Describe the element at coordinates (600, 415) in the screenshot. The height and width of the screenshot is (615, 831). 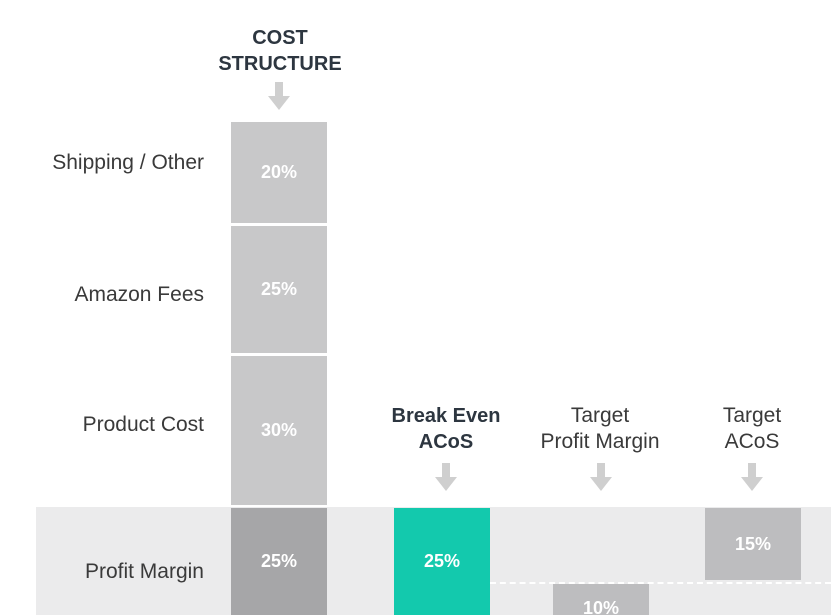
I see `target-profit-title-line-1: Target` at that location.